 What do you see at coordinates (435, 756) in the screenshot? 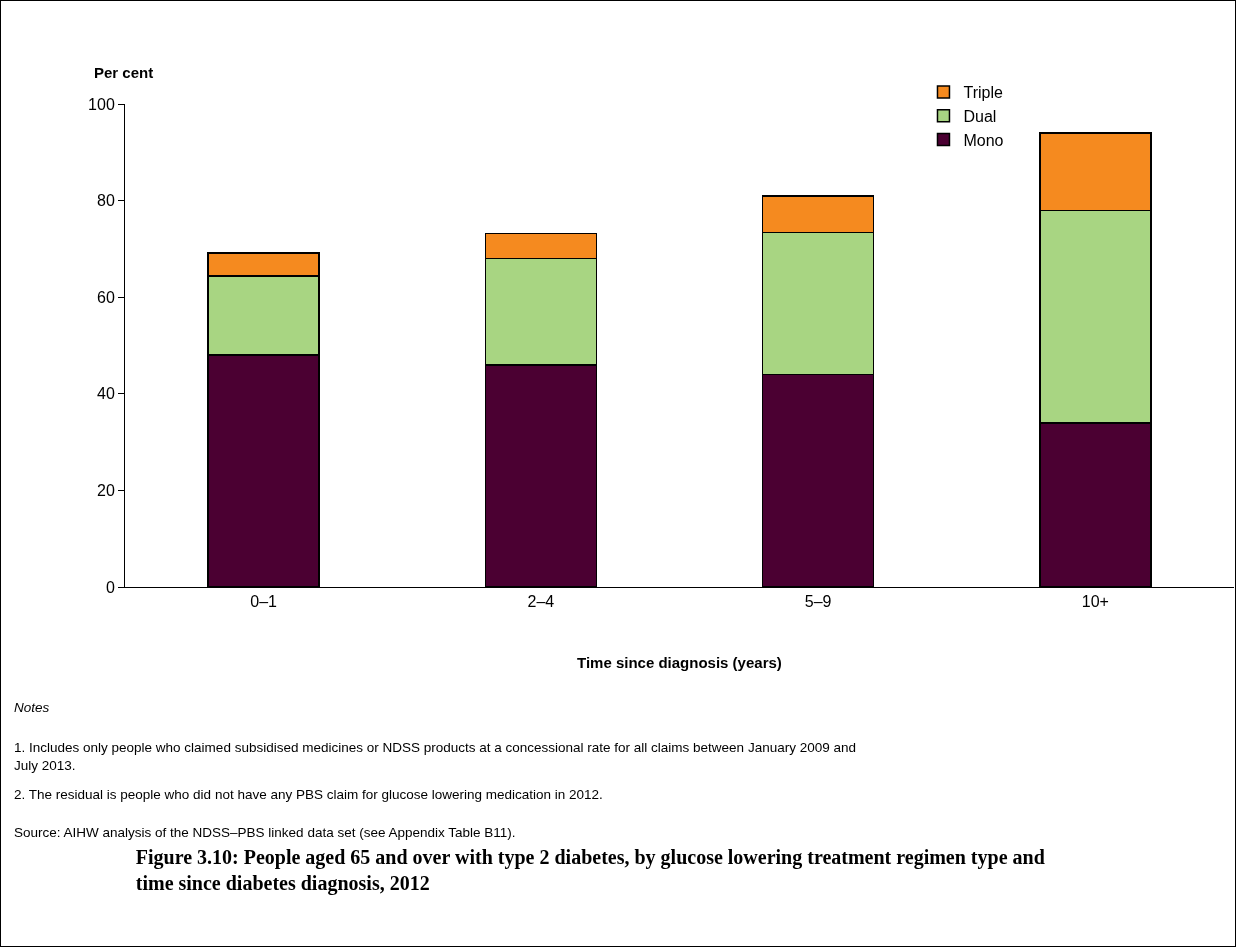
I see `text: 1. Includes only people who claimed subsidised medicines or NDSS products at a concessional rate for all claims between January 2009 and July 2013.` at bounding box center [435, 756].